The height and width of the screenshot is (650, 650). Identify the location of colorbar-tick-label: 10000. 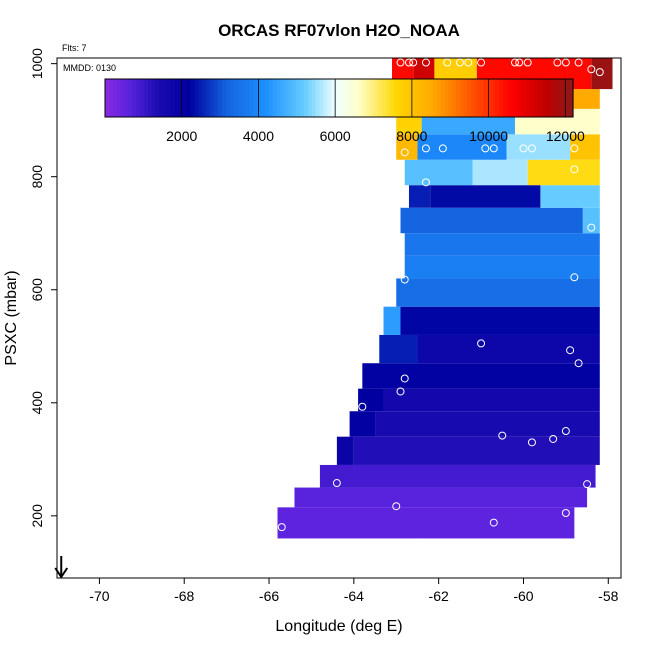
(488, 136).